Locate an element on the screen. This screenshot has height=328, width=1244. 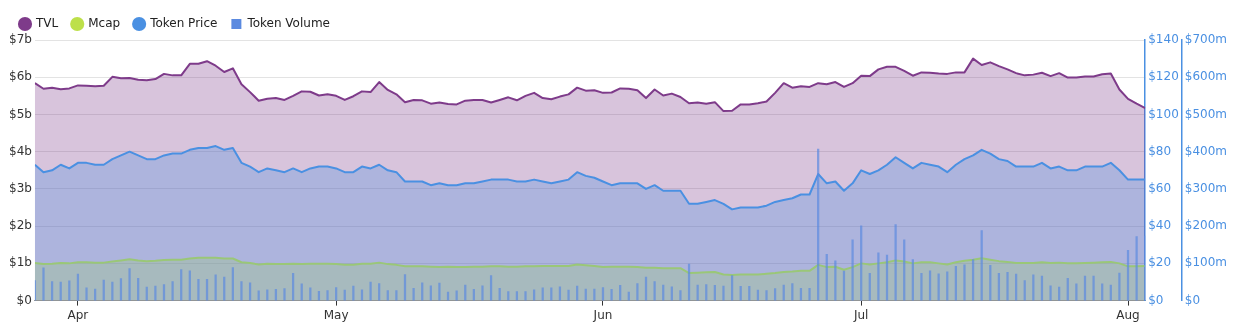
y-tick-label: $5b is located at coordinates (20, 113).